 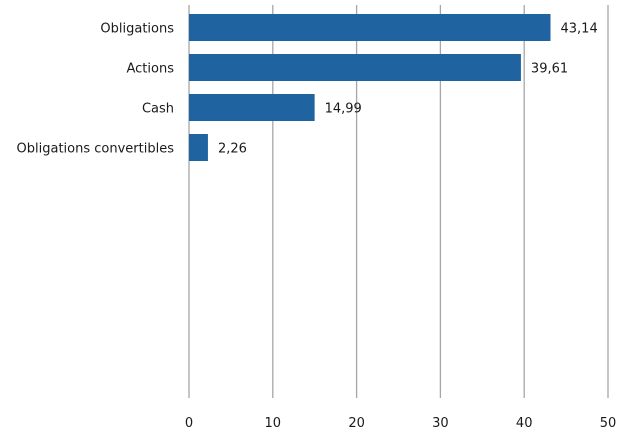 What do you see at coordinates (137, 29) in the screenshot?
I see `category-label-0: Obligations` at bounding box center [137, 29].